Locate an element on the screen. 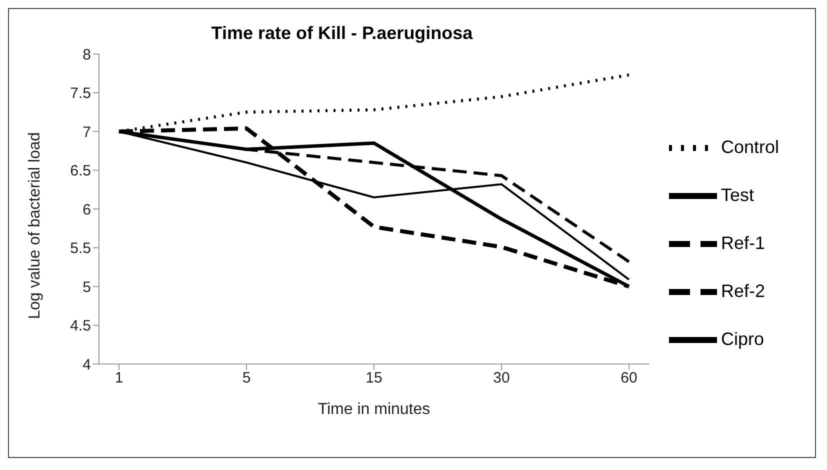  x-axis-title: Time in minutes is located at coordinates (374, 409).